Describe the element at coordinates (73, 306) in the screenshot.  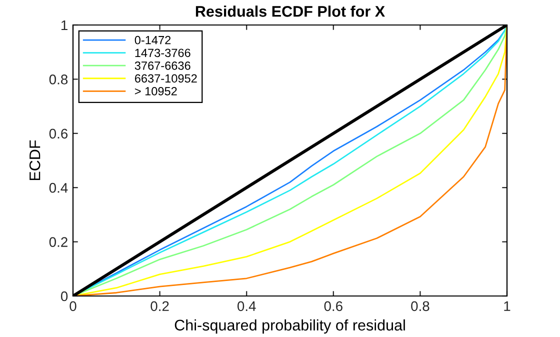
I see `x-tick-label: 0` at that location.